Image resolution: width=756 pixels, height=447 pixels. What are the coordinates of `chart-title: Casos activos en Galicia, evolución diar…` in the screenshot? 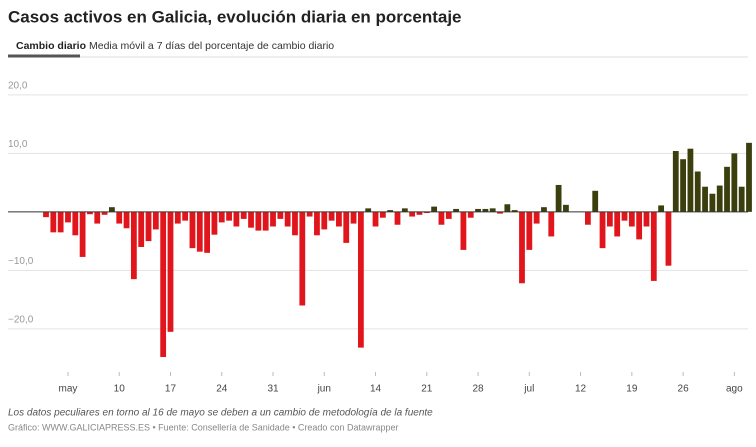 It's located at (235, 16).